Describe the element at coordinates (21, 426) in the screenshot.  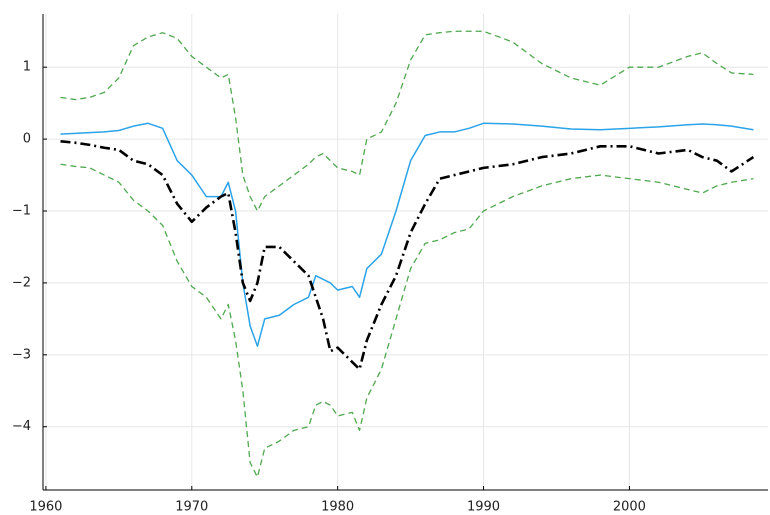
I see `y-tick-label: −4` at that location.